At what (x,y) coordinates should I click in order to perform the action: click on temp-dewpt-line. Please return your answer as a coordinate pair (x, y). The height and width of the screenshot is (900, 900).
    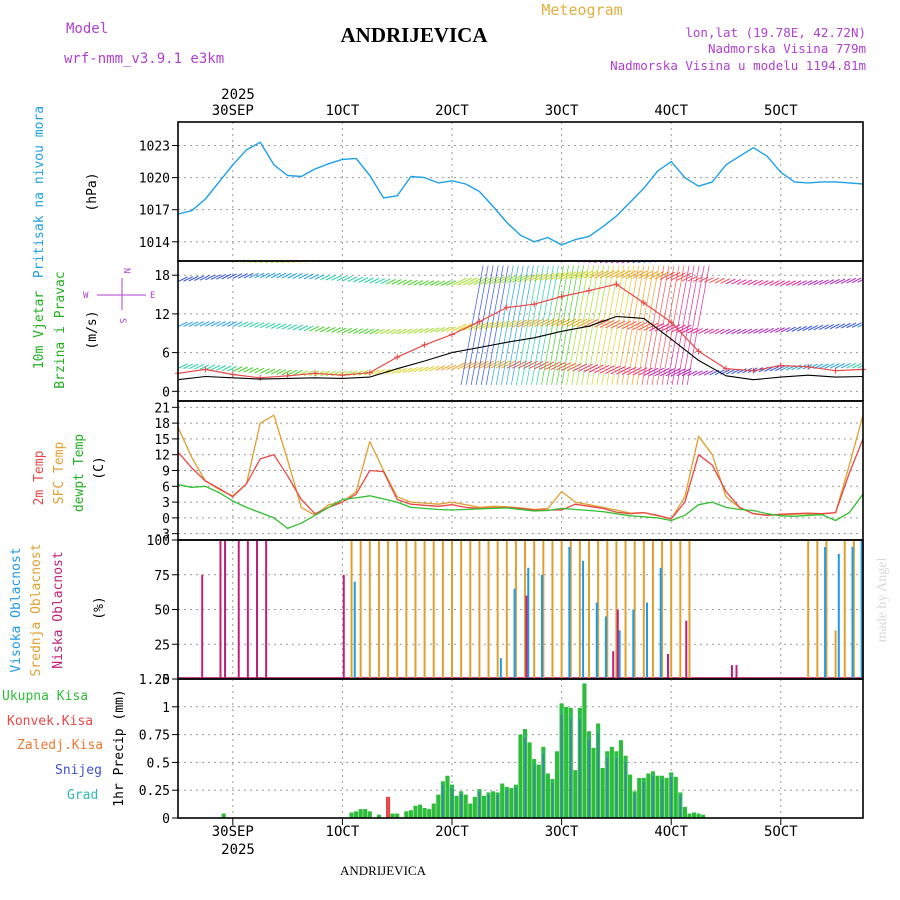
    Looking at the image, I should click on (520, 507).